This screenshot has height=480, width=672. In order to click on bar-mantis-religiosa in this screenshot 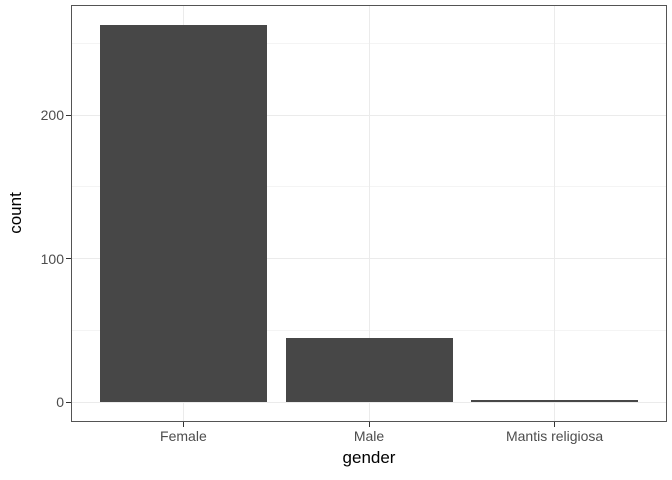, I will do `click(555, 401)`.